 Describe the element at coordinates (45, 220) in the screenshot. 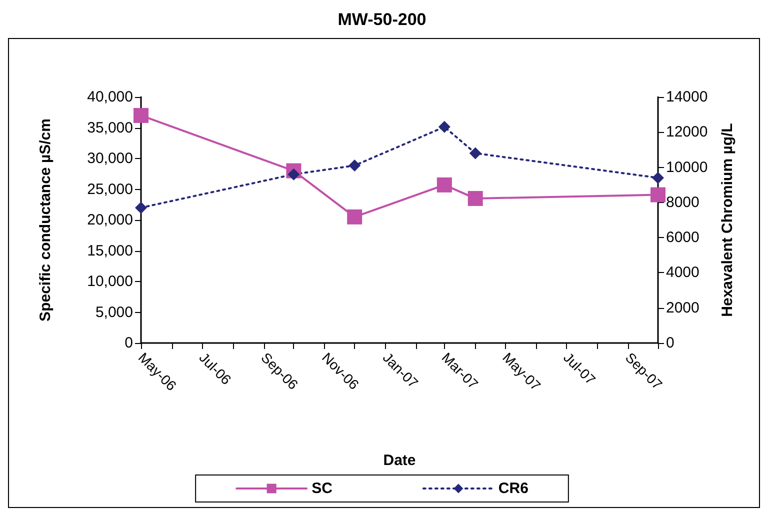

I see `y-axis-title: Specific conductance µS/cm` at that location.